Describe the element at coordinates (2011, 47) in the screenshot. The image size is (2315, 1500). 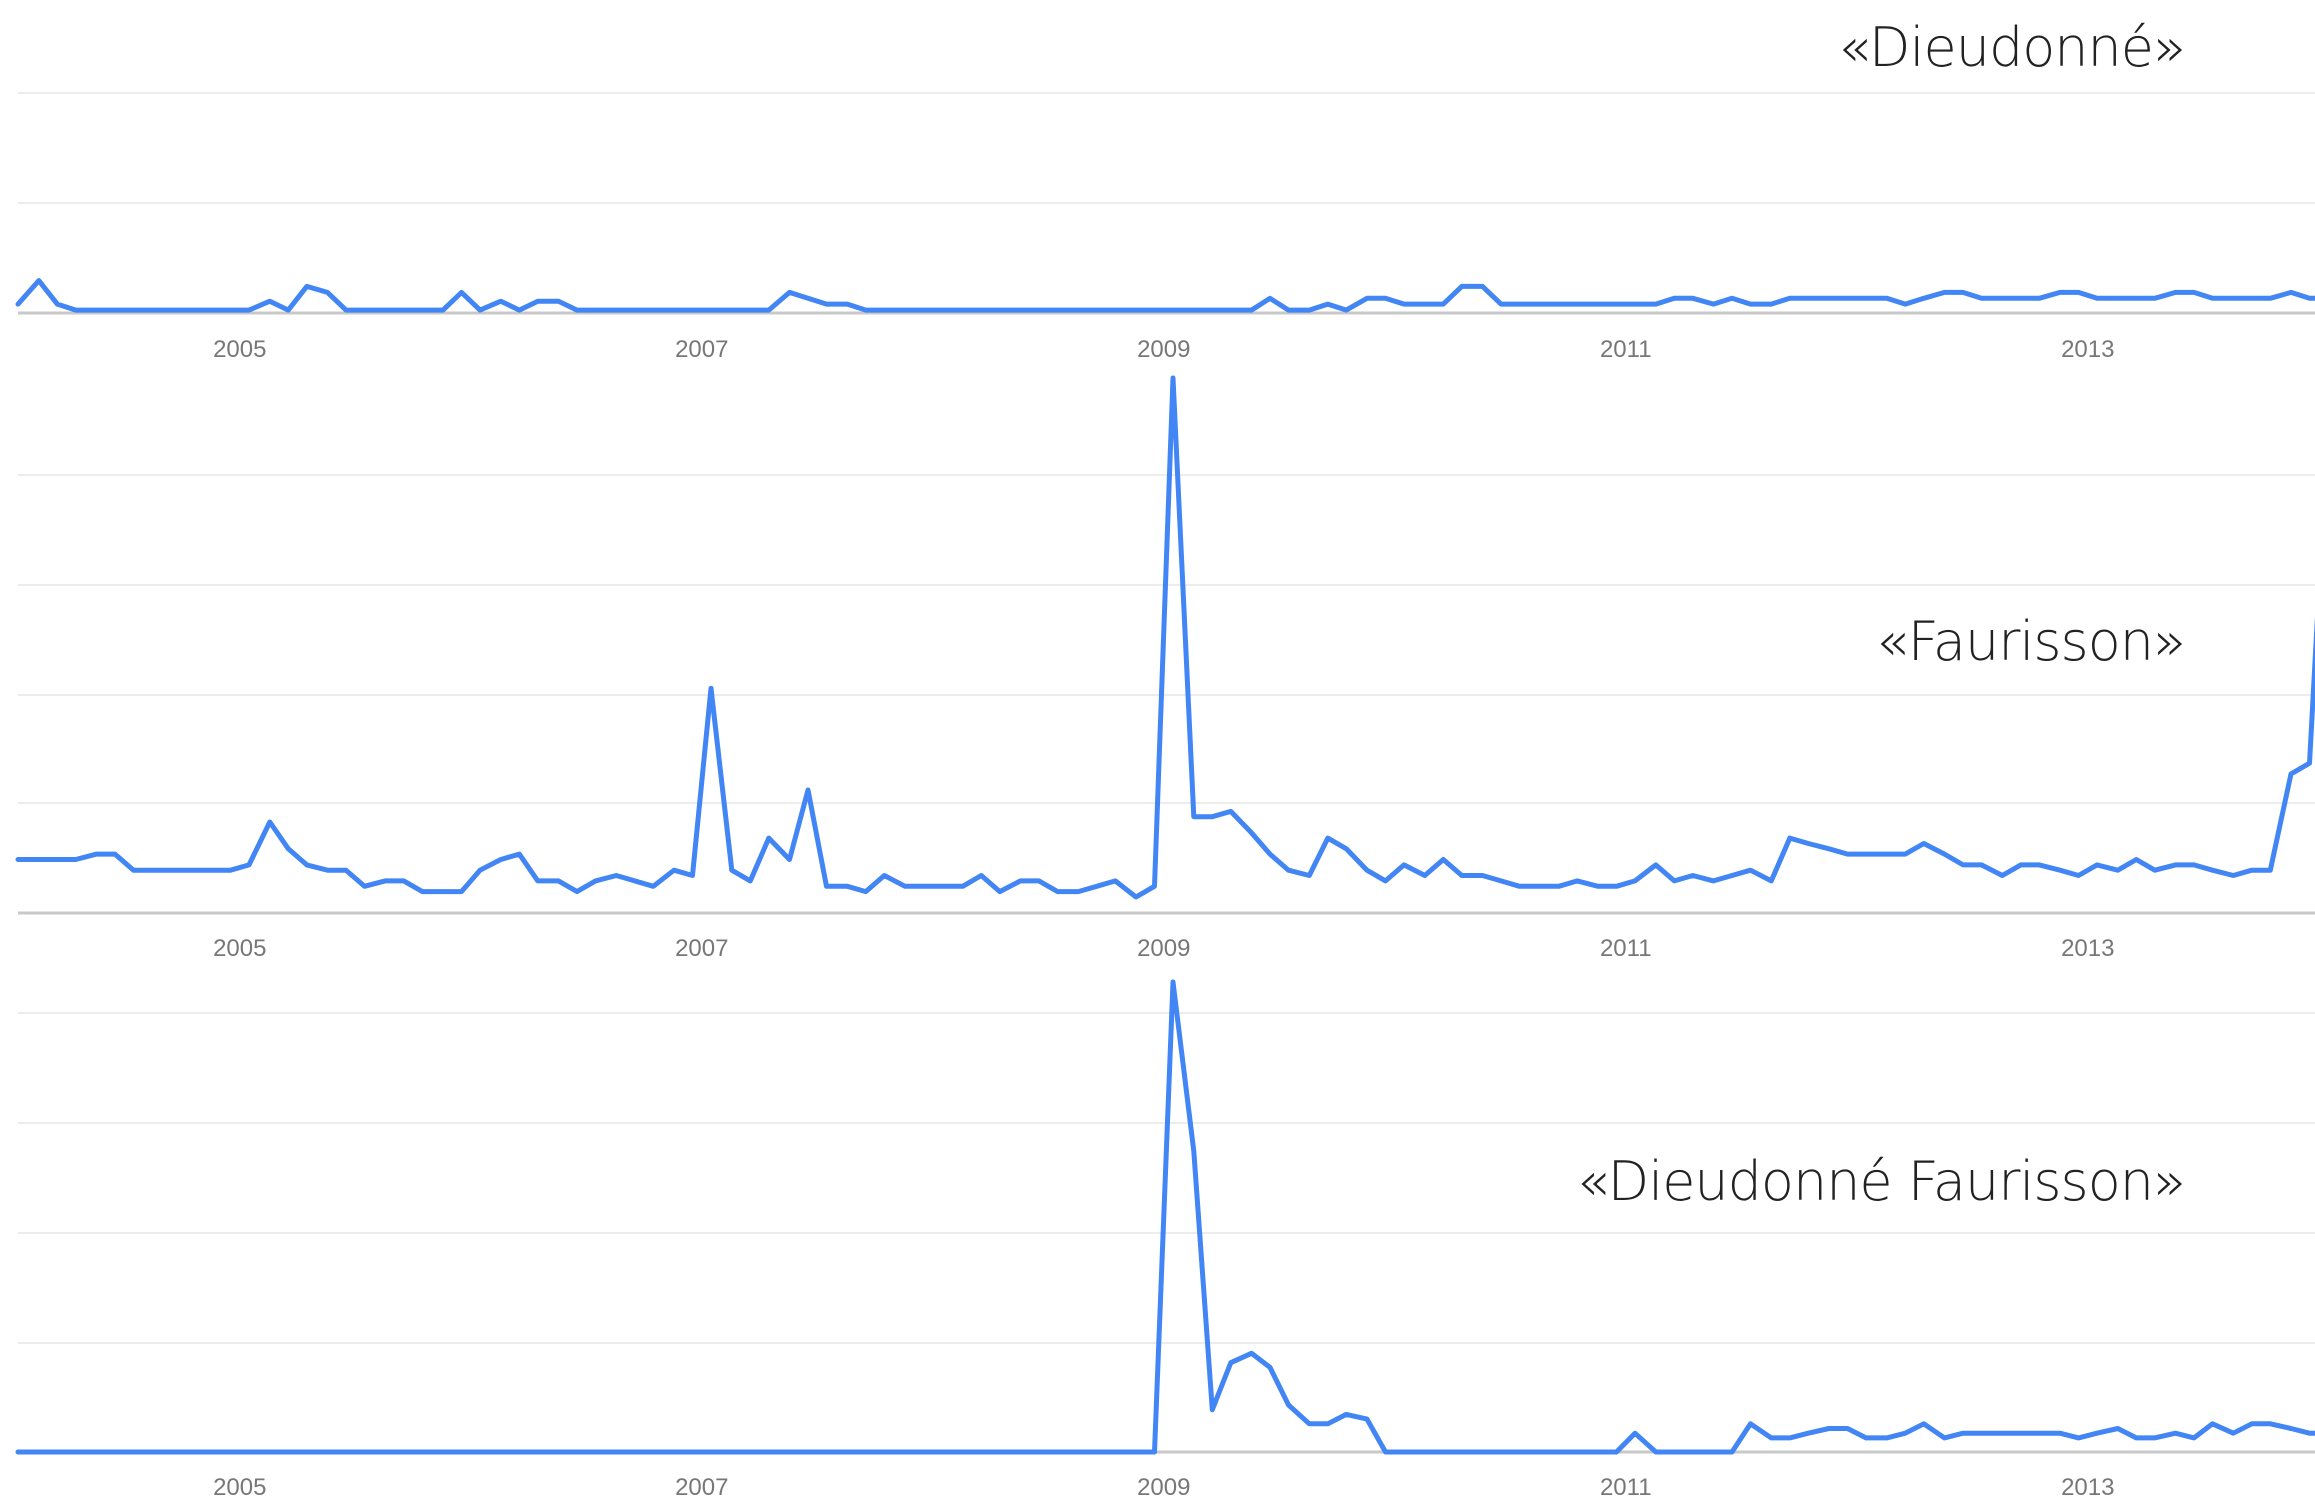
I see `chart-title-dieudonne: «Dieudonné»` at that location.